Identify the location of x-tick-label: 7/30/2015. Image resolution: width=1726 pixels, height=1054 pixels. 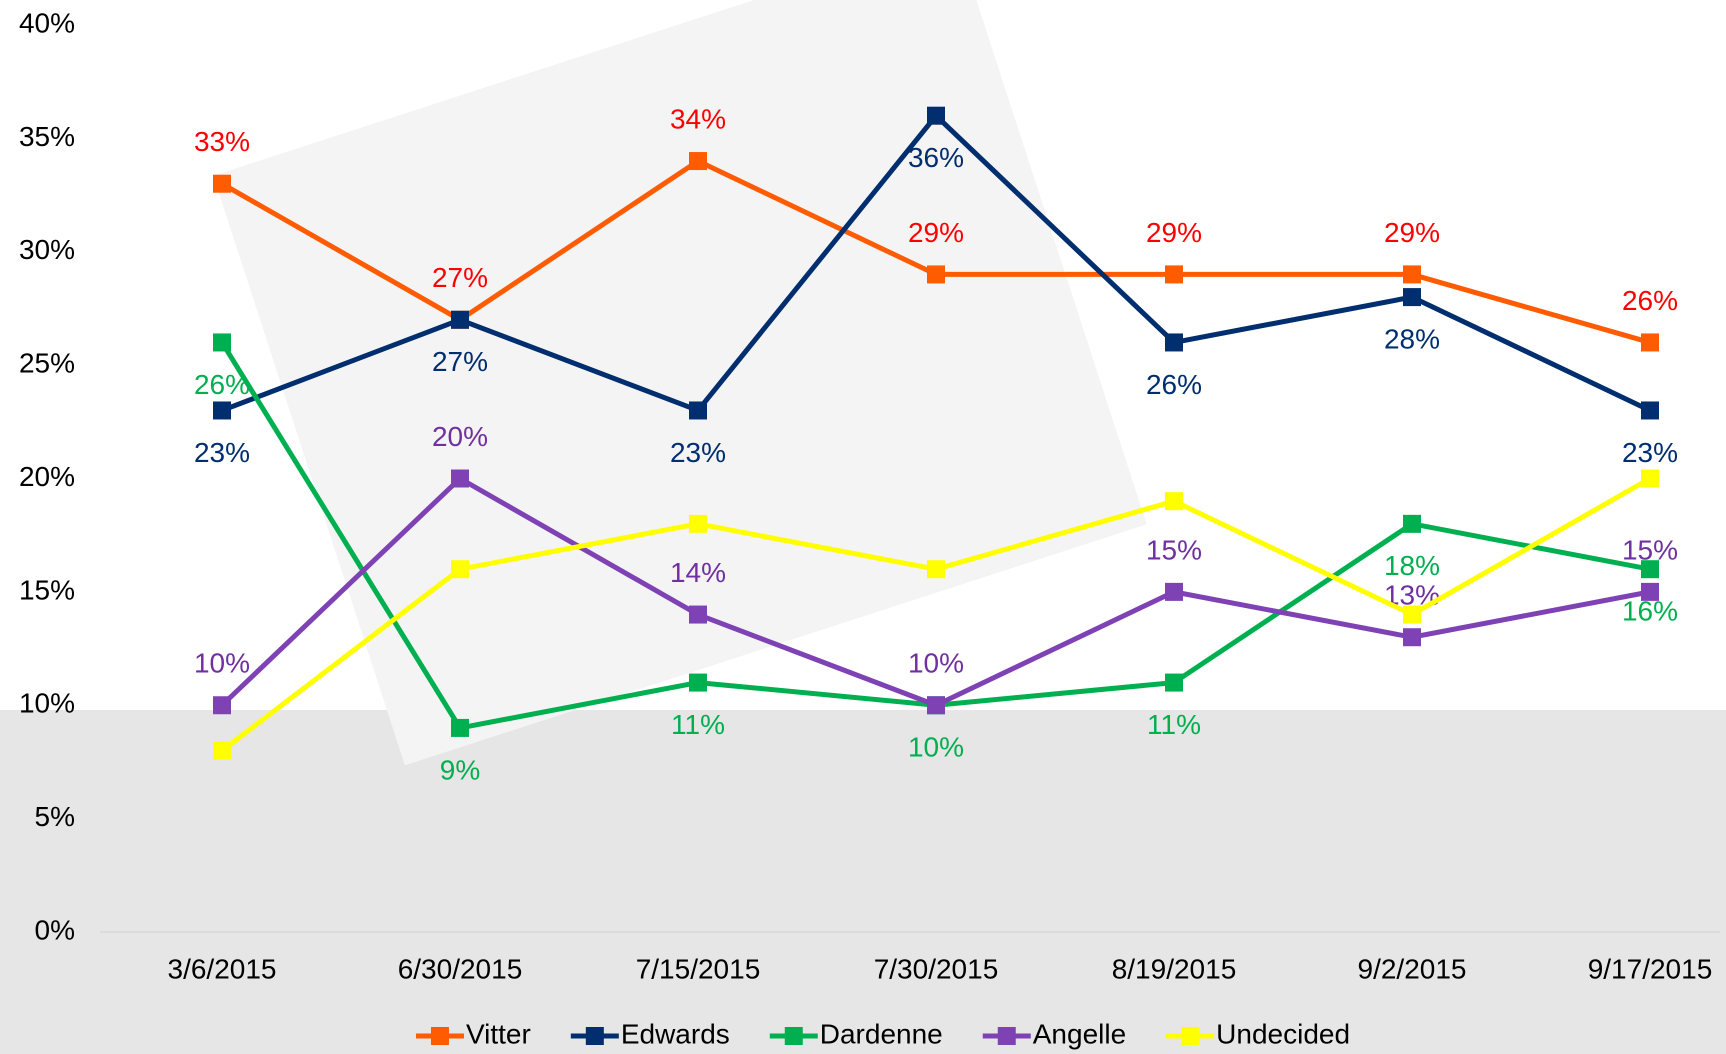
(936, 968).